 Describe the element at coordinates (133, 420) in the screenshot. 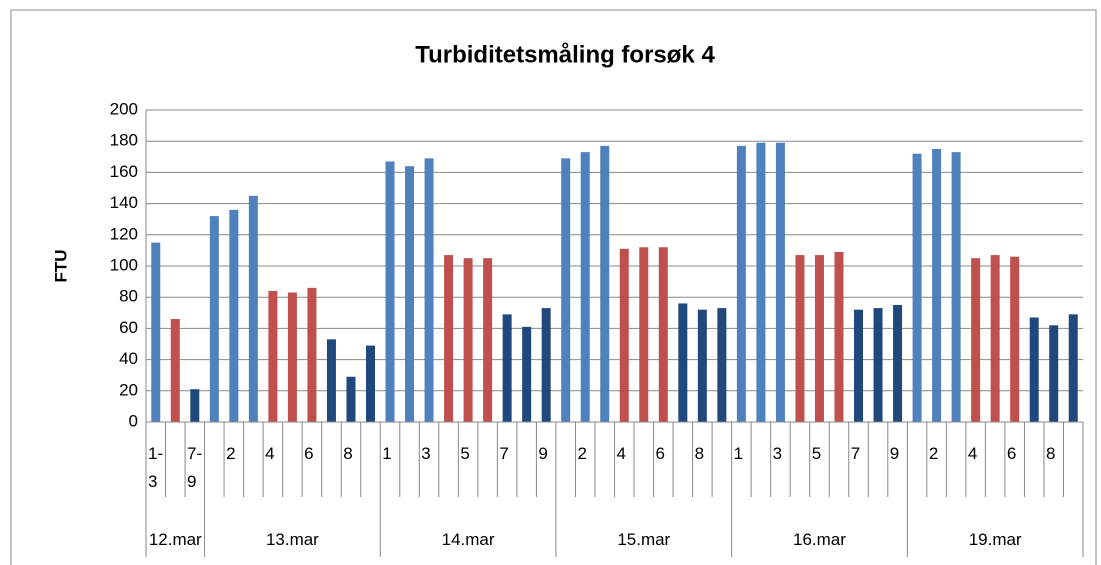

I see `y-tick-label: 0` at that location.